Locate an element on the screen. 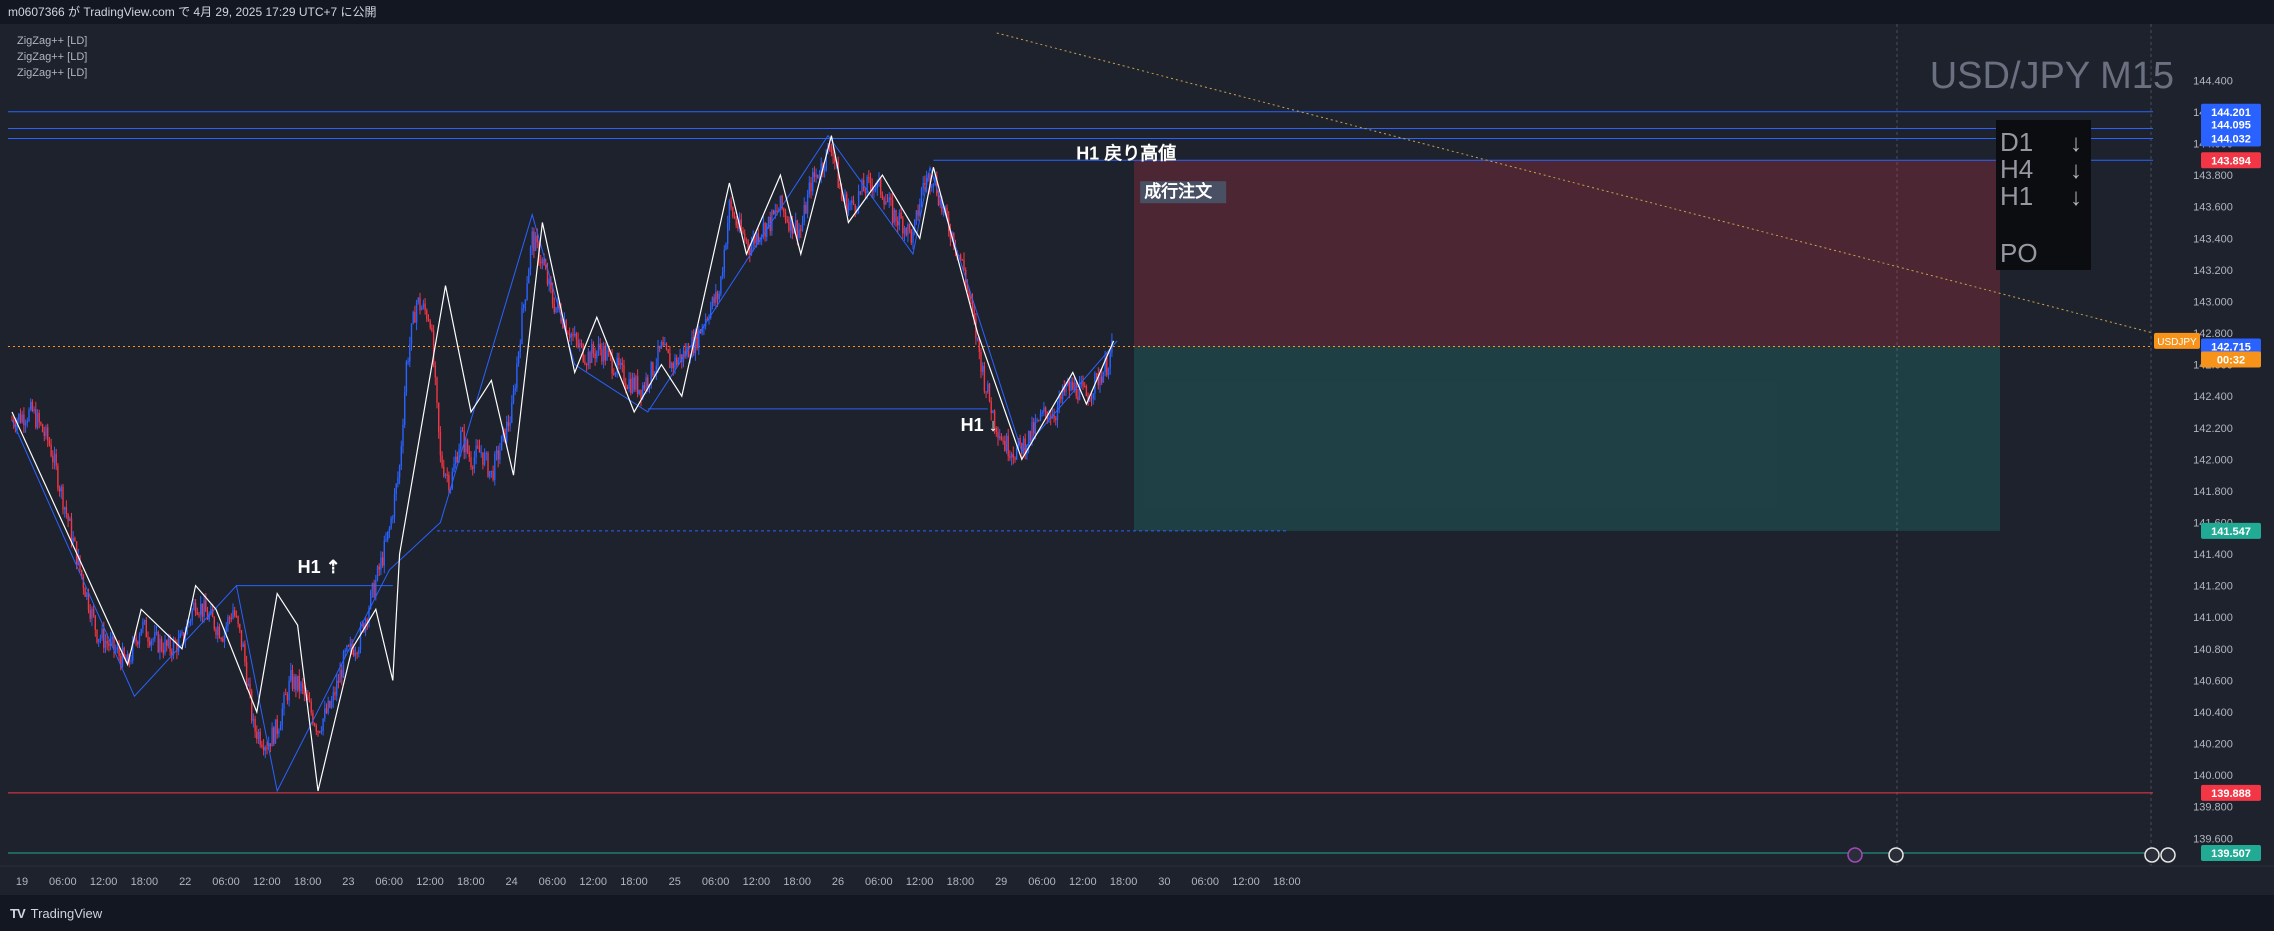 Image resolution: width=2274 pixels, height=931 pixels. indicator-zigzag-3: ZigZag++ [LD] is located at coordinates (52, 73).